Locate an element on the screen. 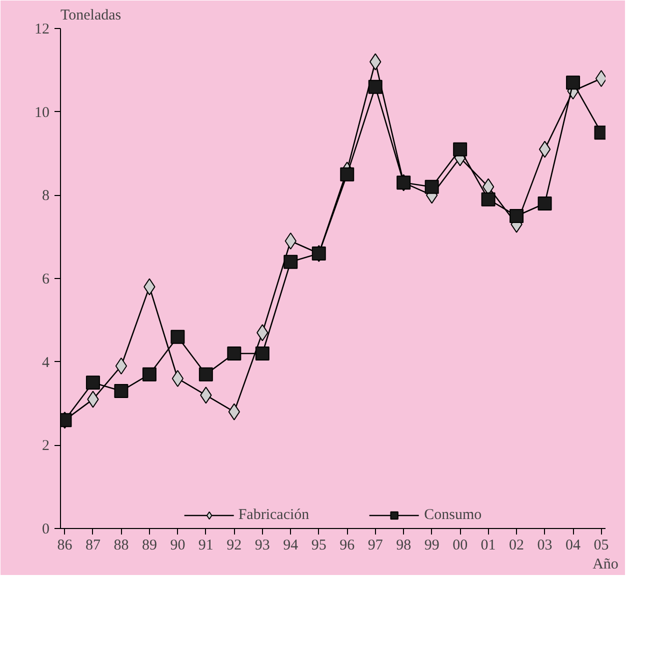  y-tick-label: 8 is located at coordinates (46, 196).